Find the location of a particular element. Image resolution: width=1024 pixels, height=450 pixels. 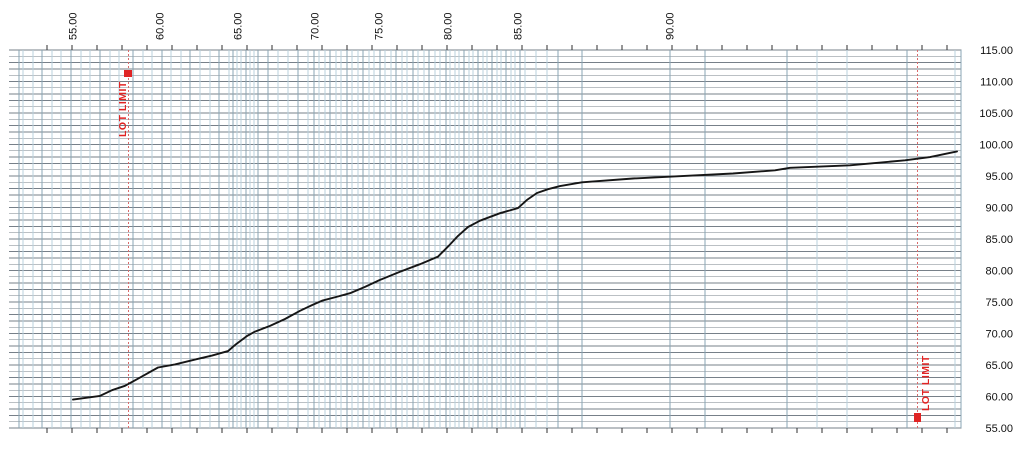

x-axis-tick-label: 60.00 is located at coordinates (161, 26).